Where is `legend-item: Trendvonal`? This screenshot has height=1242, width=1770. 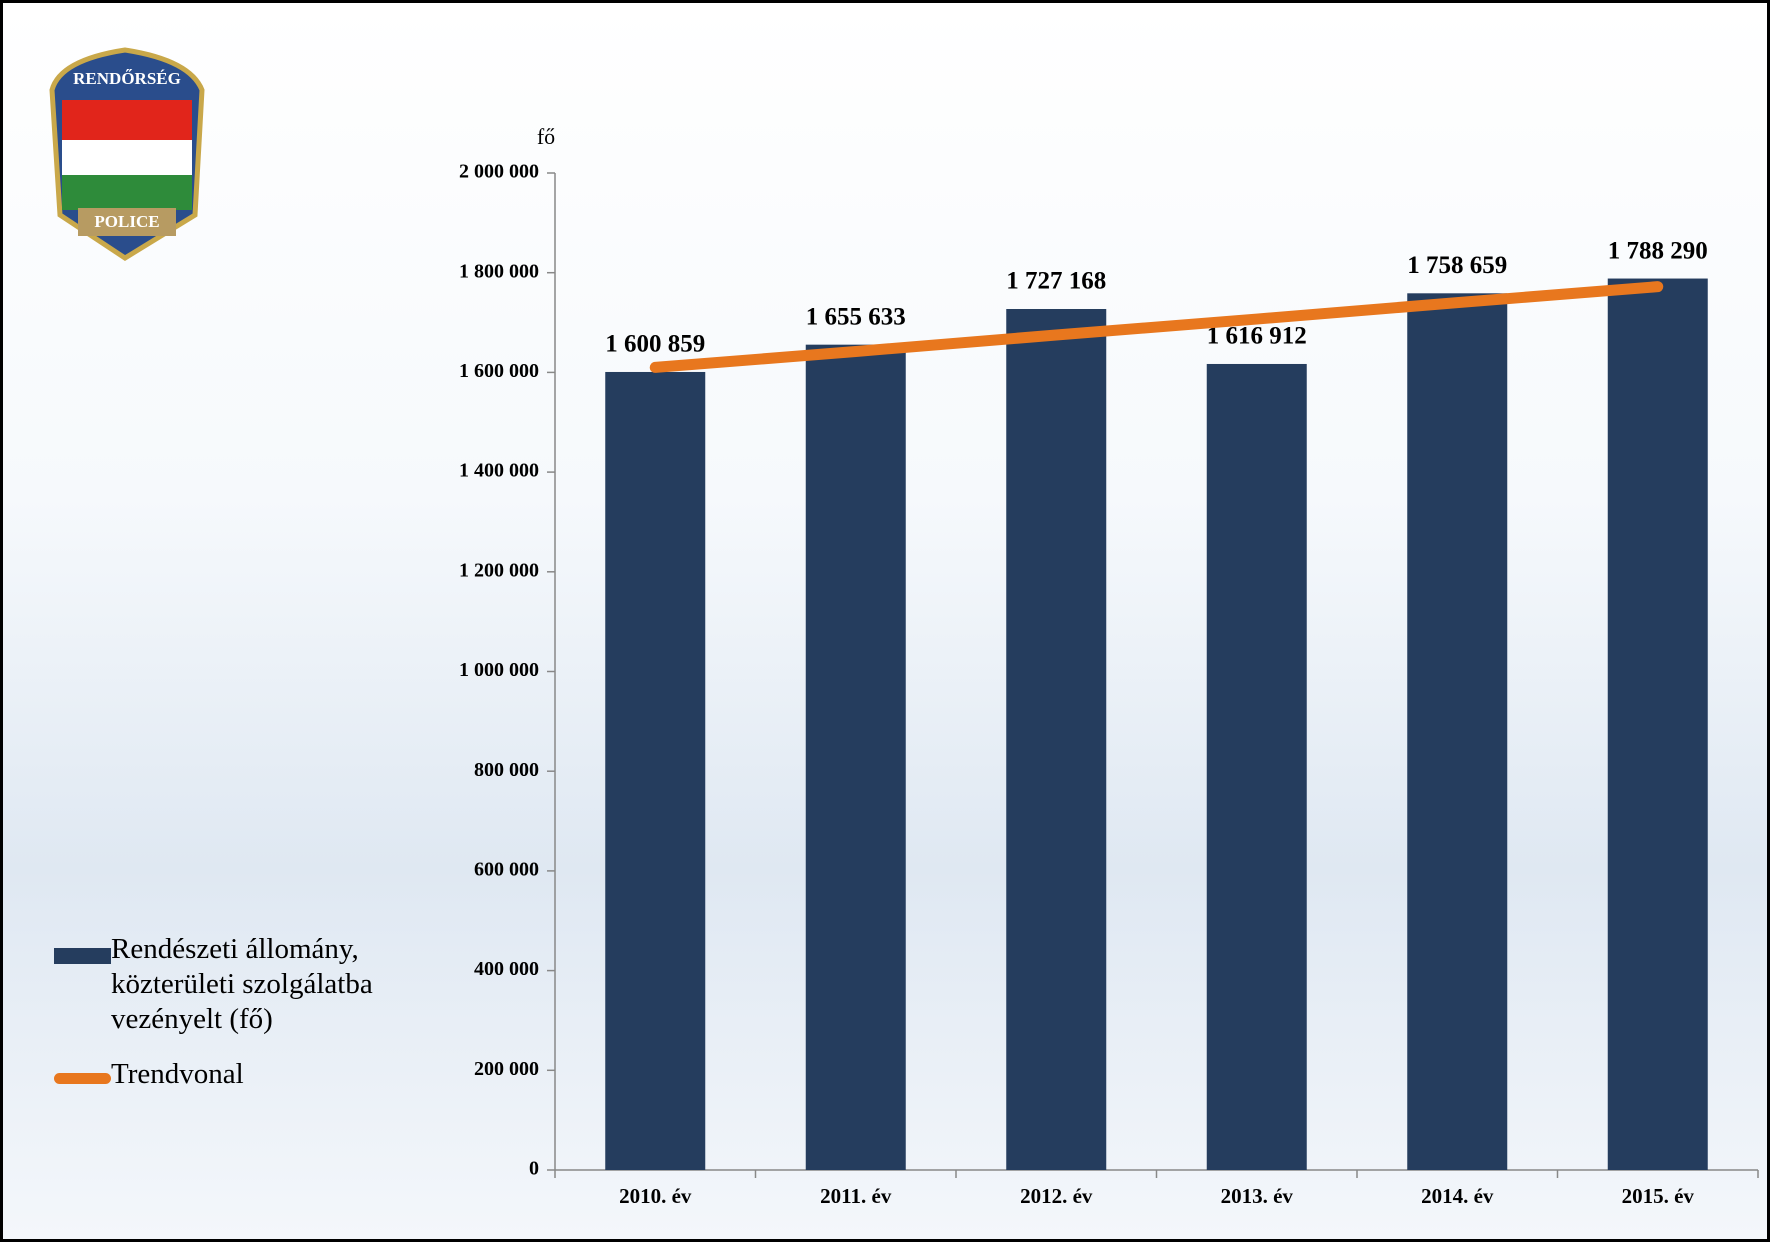 legend-item: Trendvonal is located at coordinates (244, 1074).